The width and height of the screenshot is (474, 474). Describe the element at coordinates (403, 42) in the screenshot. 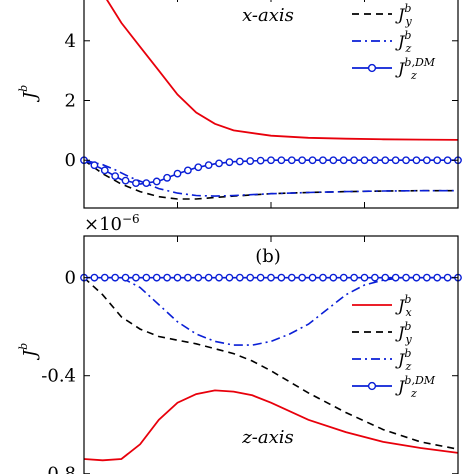

I see `legend-a-label: Jb z` at that location.